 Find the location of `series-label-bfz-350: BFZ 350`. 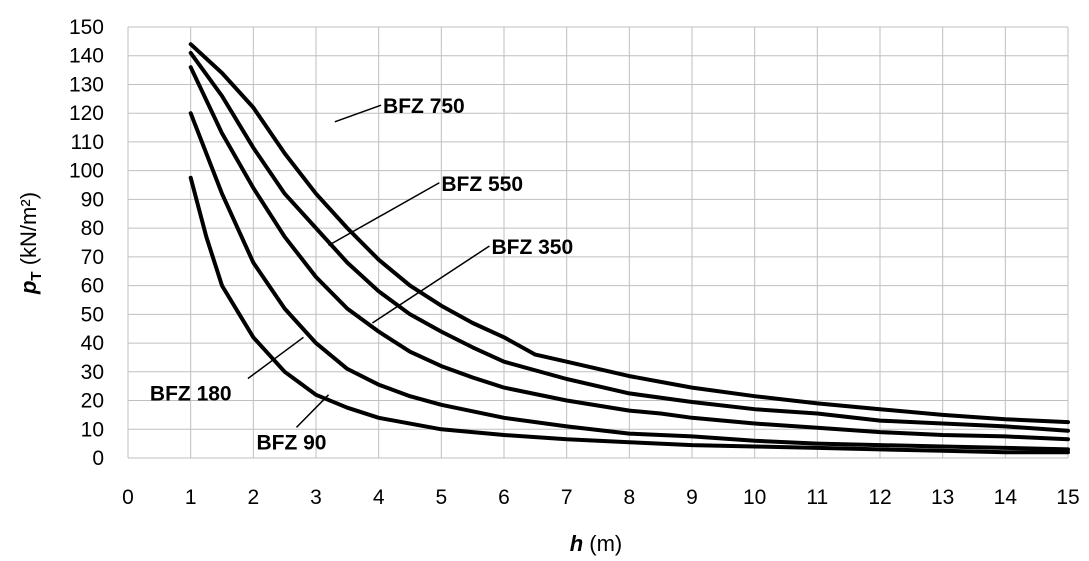

series-label-bfz-350: BFZ 350 is located at coordinates (532, 247).